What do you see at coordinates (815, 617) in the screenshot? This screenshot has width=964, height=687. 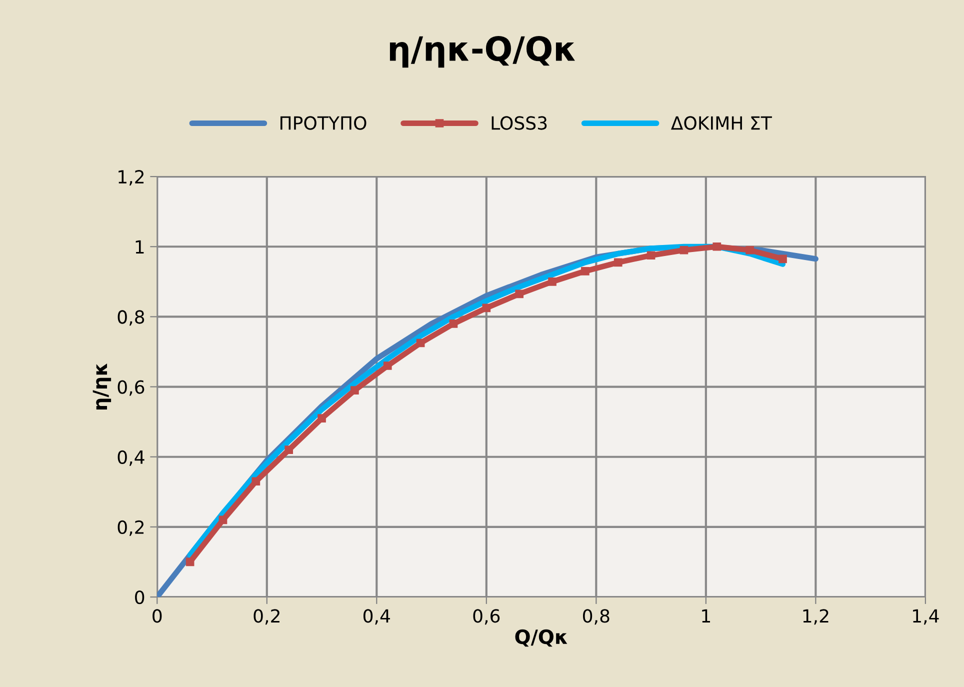 I see `x-tick-label: 1,2` at bounding box center [815, 617].